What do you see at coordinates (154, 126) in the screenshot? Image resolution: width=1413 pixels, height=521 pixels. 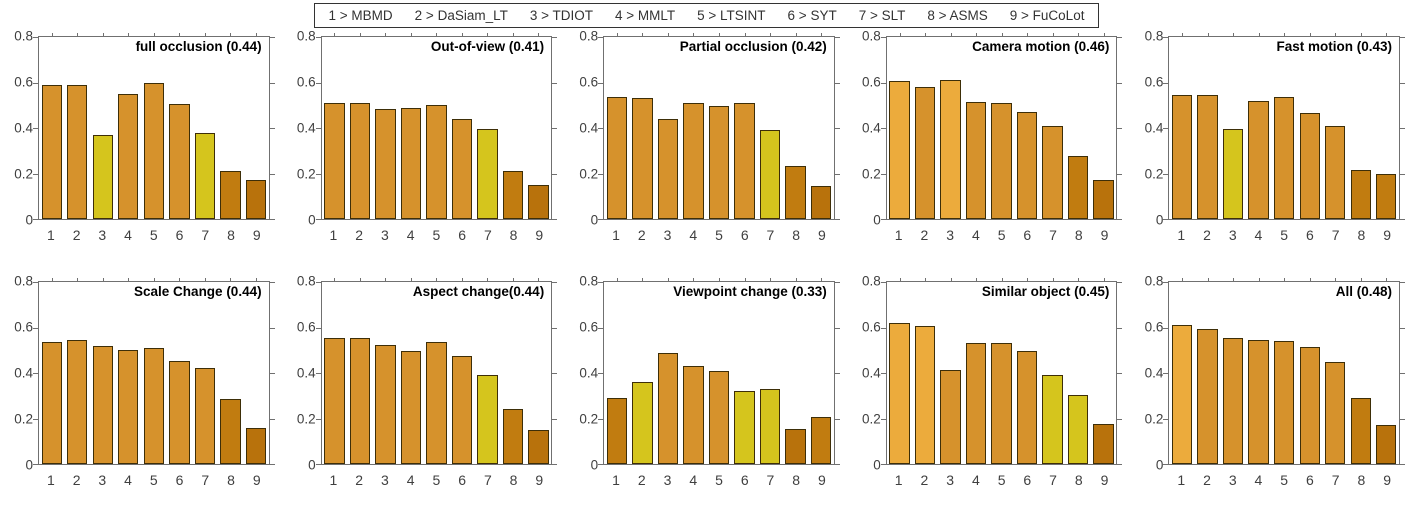 I see `plot-area-full-occlusion: full occlusion (0.44)` at bounding box center [154, 126].